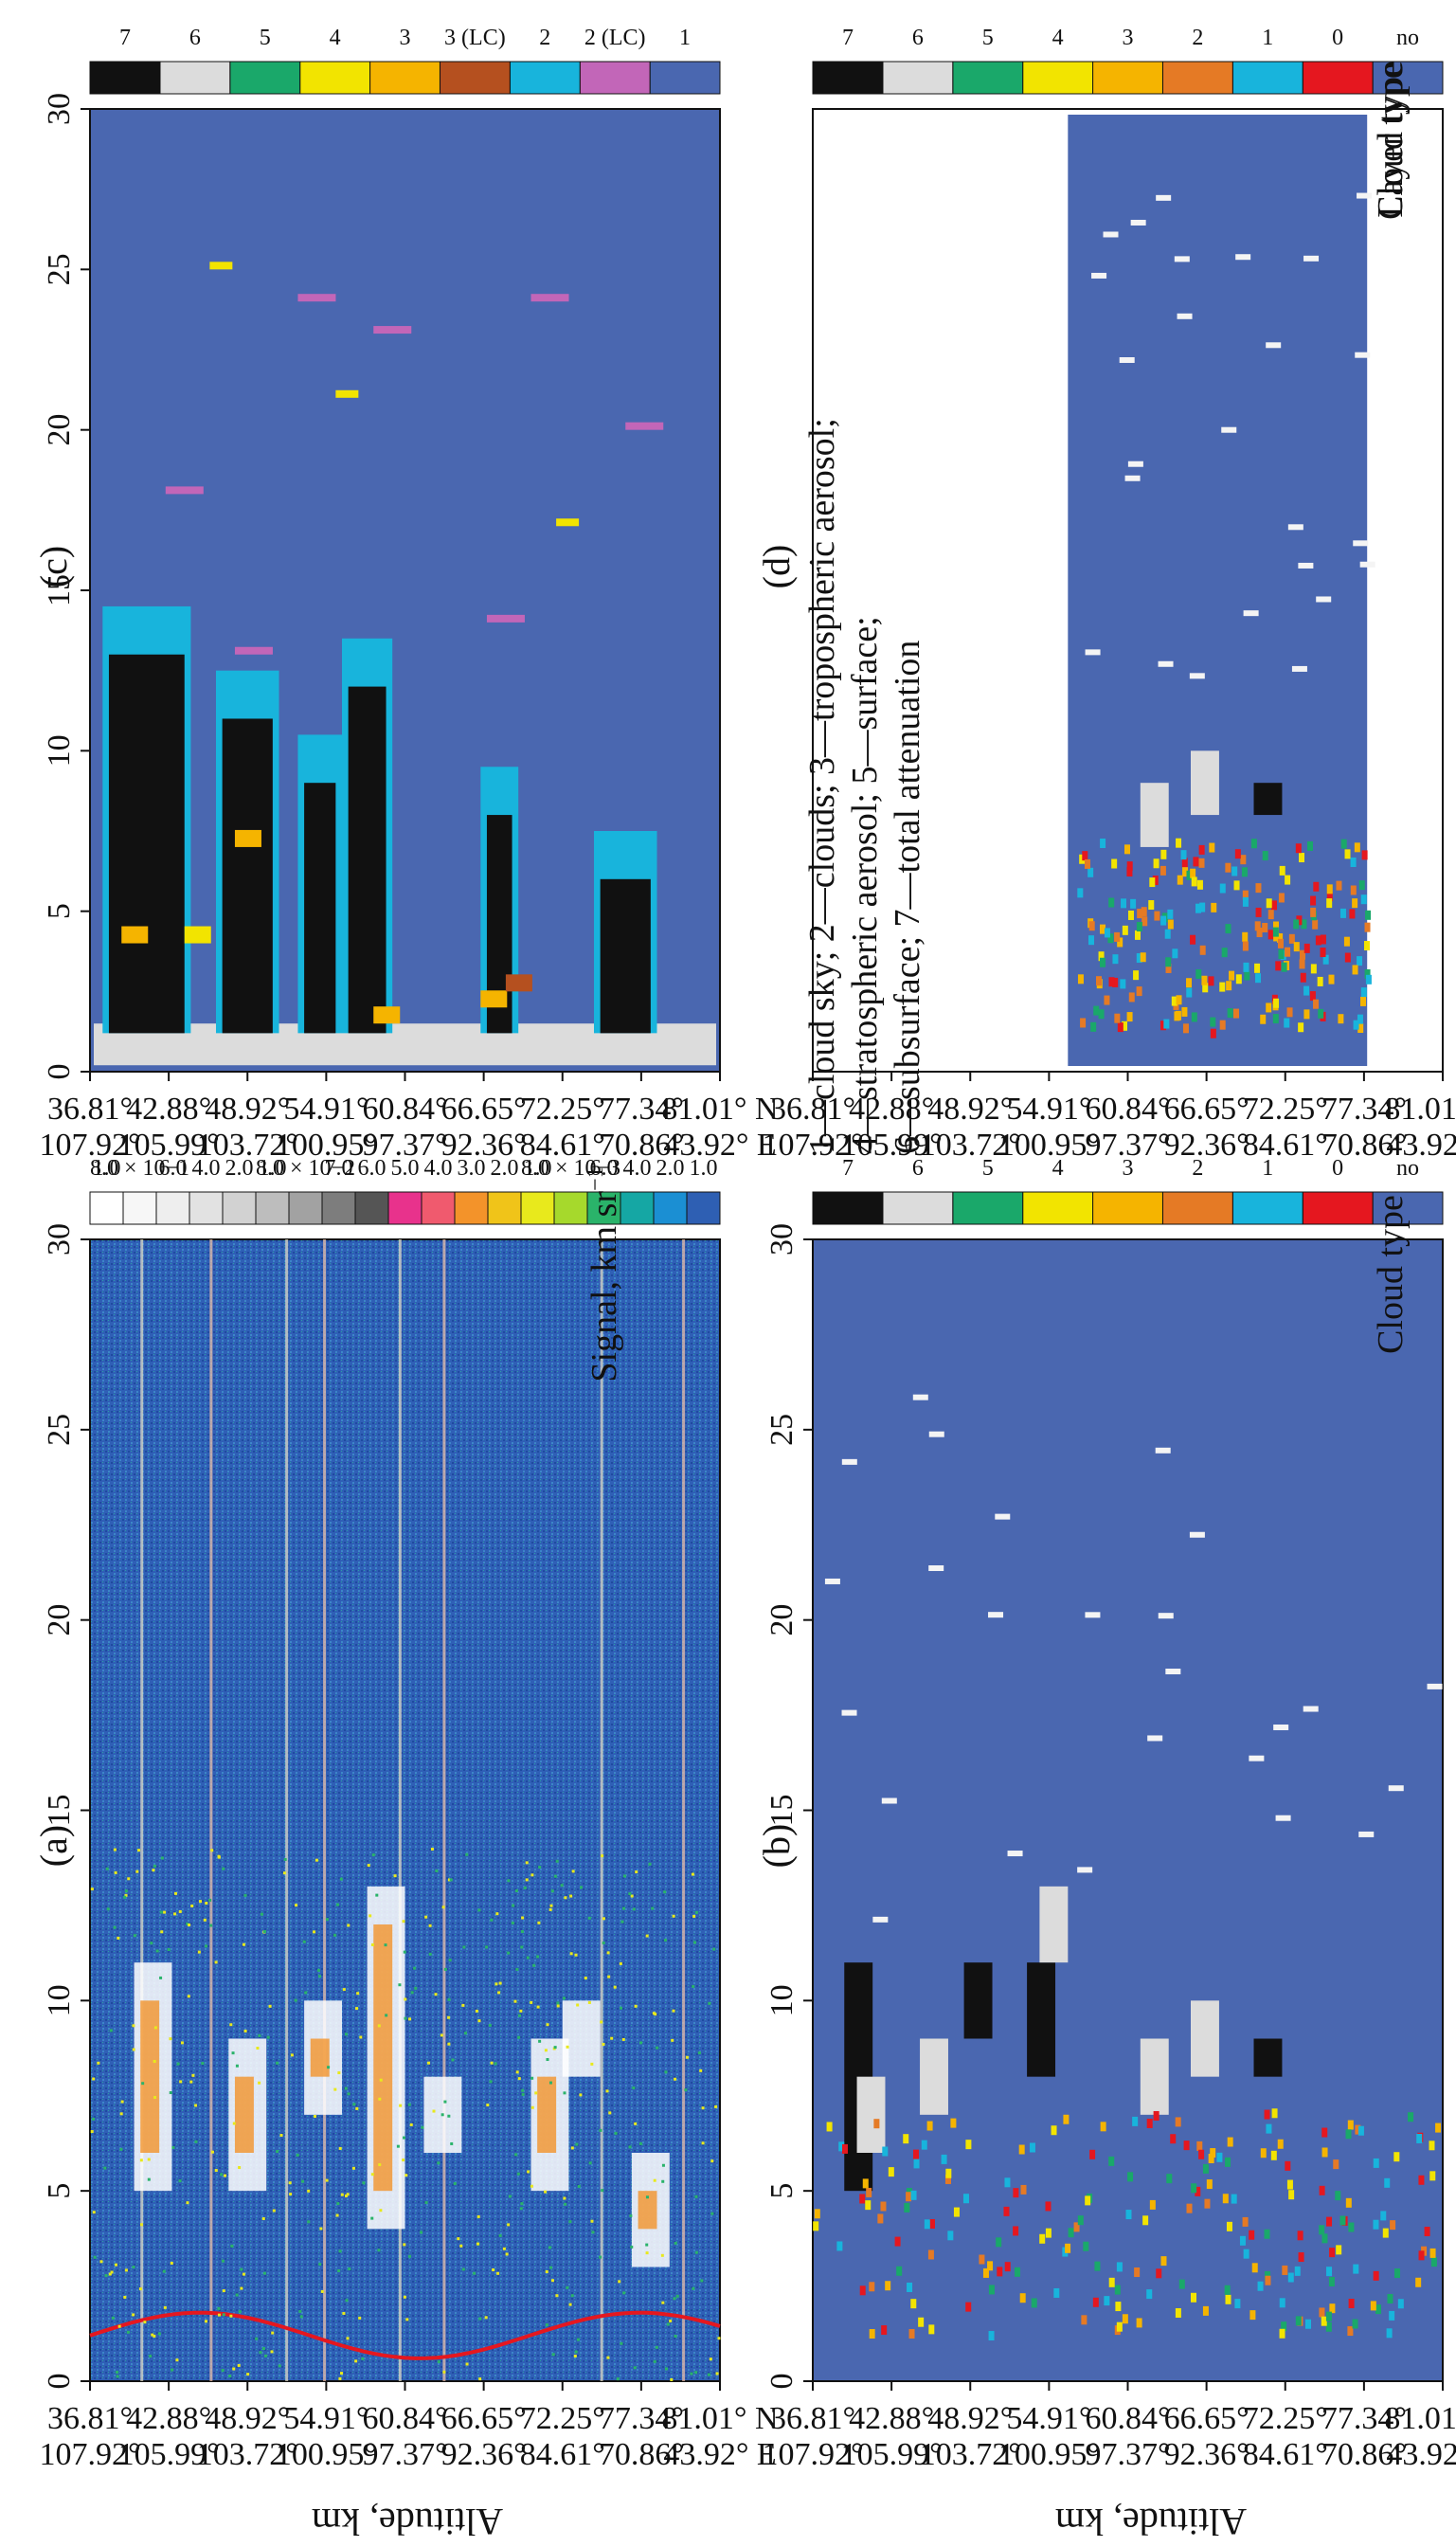 This screenshot has height=2547, width=1456. I want to click on xtick-lat: 48.92°, so click(248, 2418).